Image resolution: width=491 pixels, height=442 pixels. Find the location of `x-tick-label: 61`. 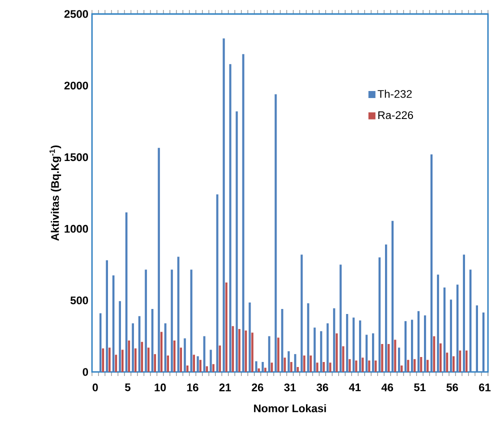

x-tick-label: 61 is located at coordinates (485, 388).